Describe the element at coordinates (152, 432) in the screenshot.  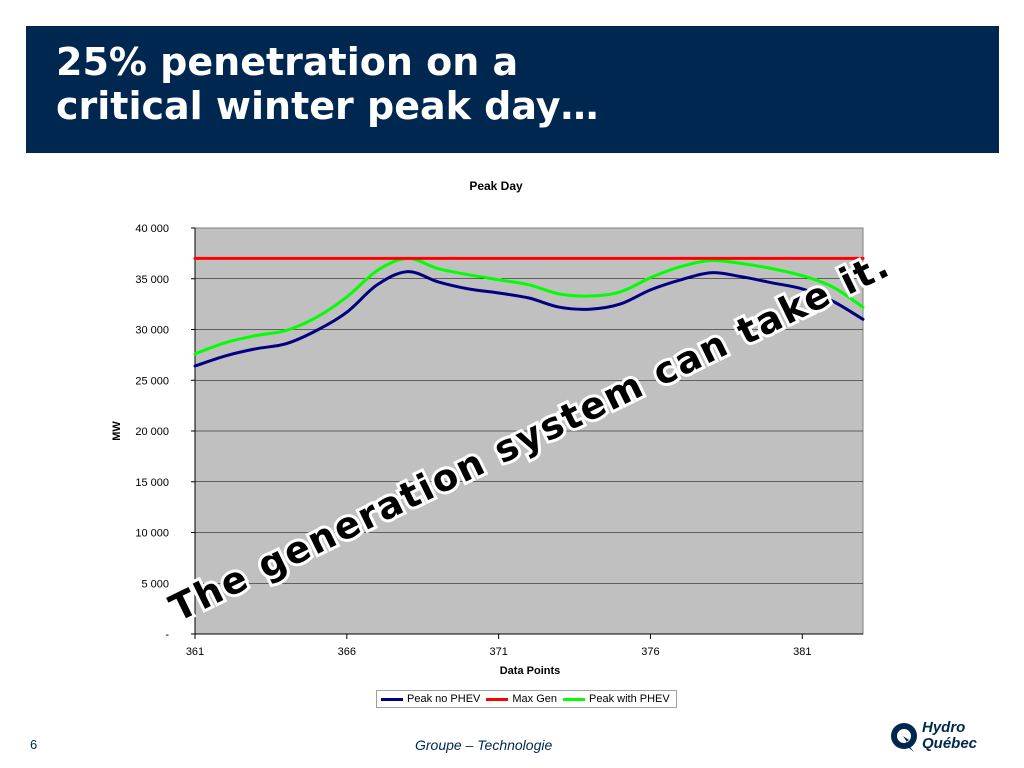
I see `y-tick-label: 20 000` at that location.